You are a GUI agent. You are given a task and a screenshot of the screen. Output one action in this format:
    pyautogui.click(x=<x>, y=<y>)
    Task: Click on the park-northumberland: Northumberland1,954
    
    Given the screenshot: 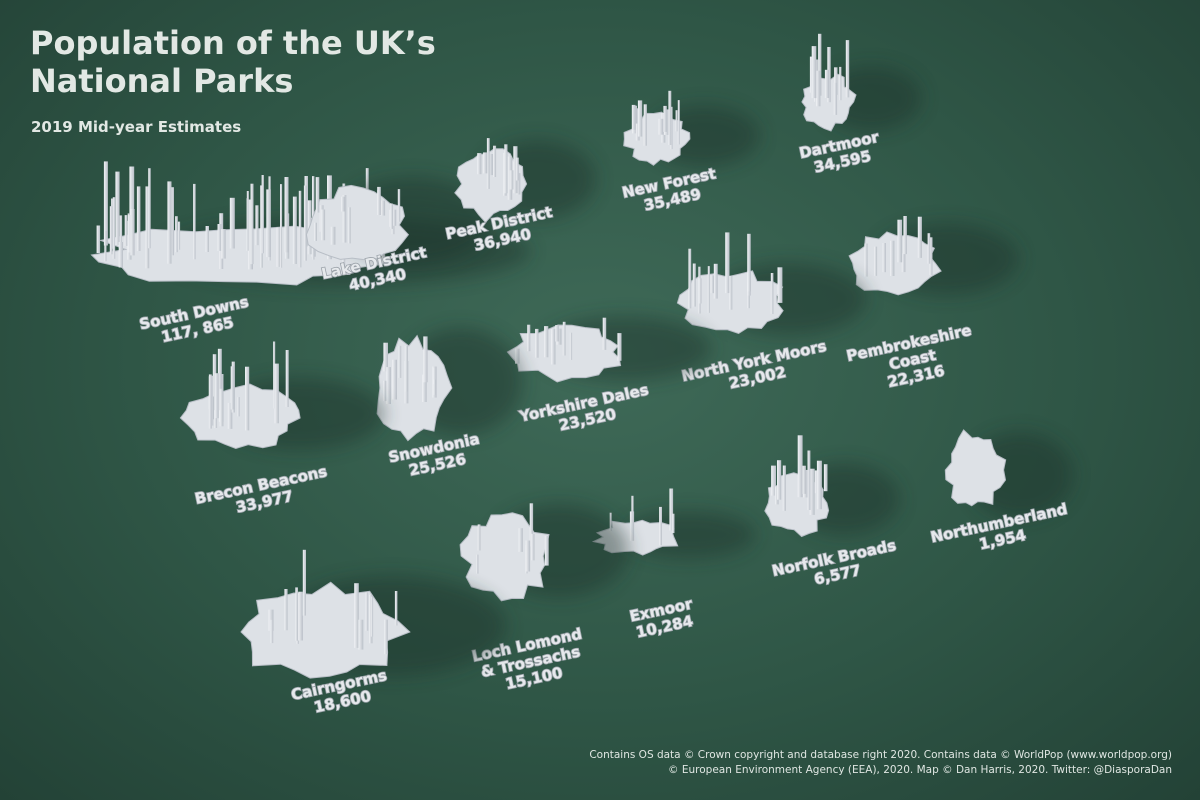 What is the action you would take?
    pyautogui.click(x=1000, y=491)
    